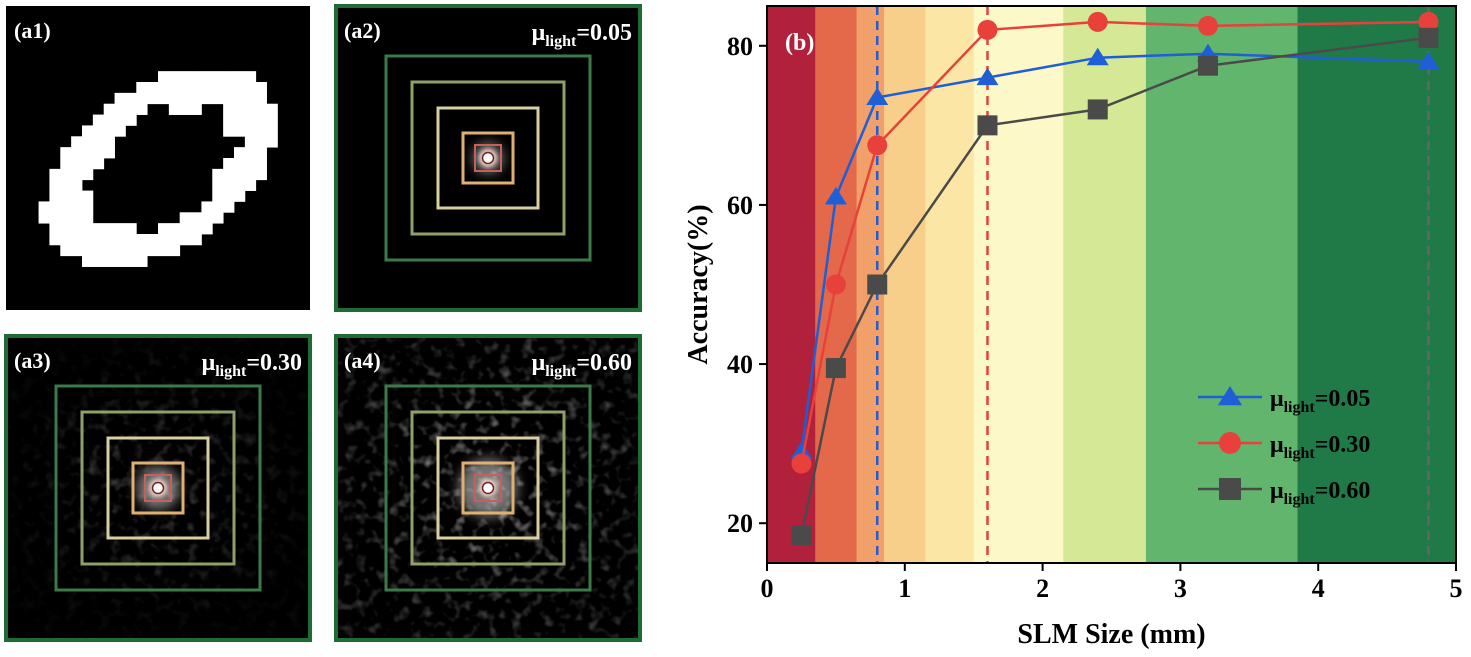 The image size is (1471, 657). What do you see at coordinates (1318, 588) in the screenshot?
I see `x-tick-label: 4` at bounding box center [1318, 588].